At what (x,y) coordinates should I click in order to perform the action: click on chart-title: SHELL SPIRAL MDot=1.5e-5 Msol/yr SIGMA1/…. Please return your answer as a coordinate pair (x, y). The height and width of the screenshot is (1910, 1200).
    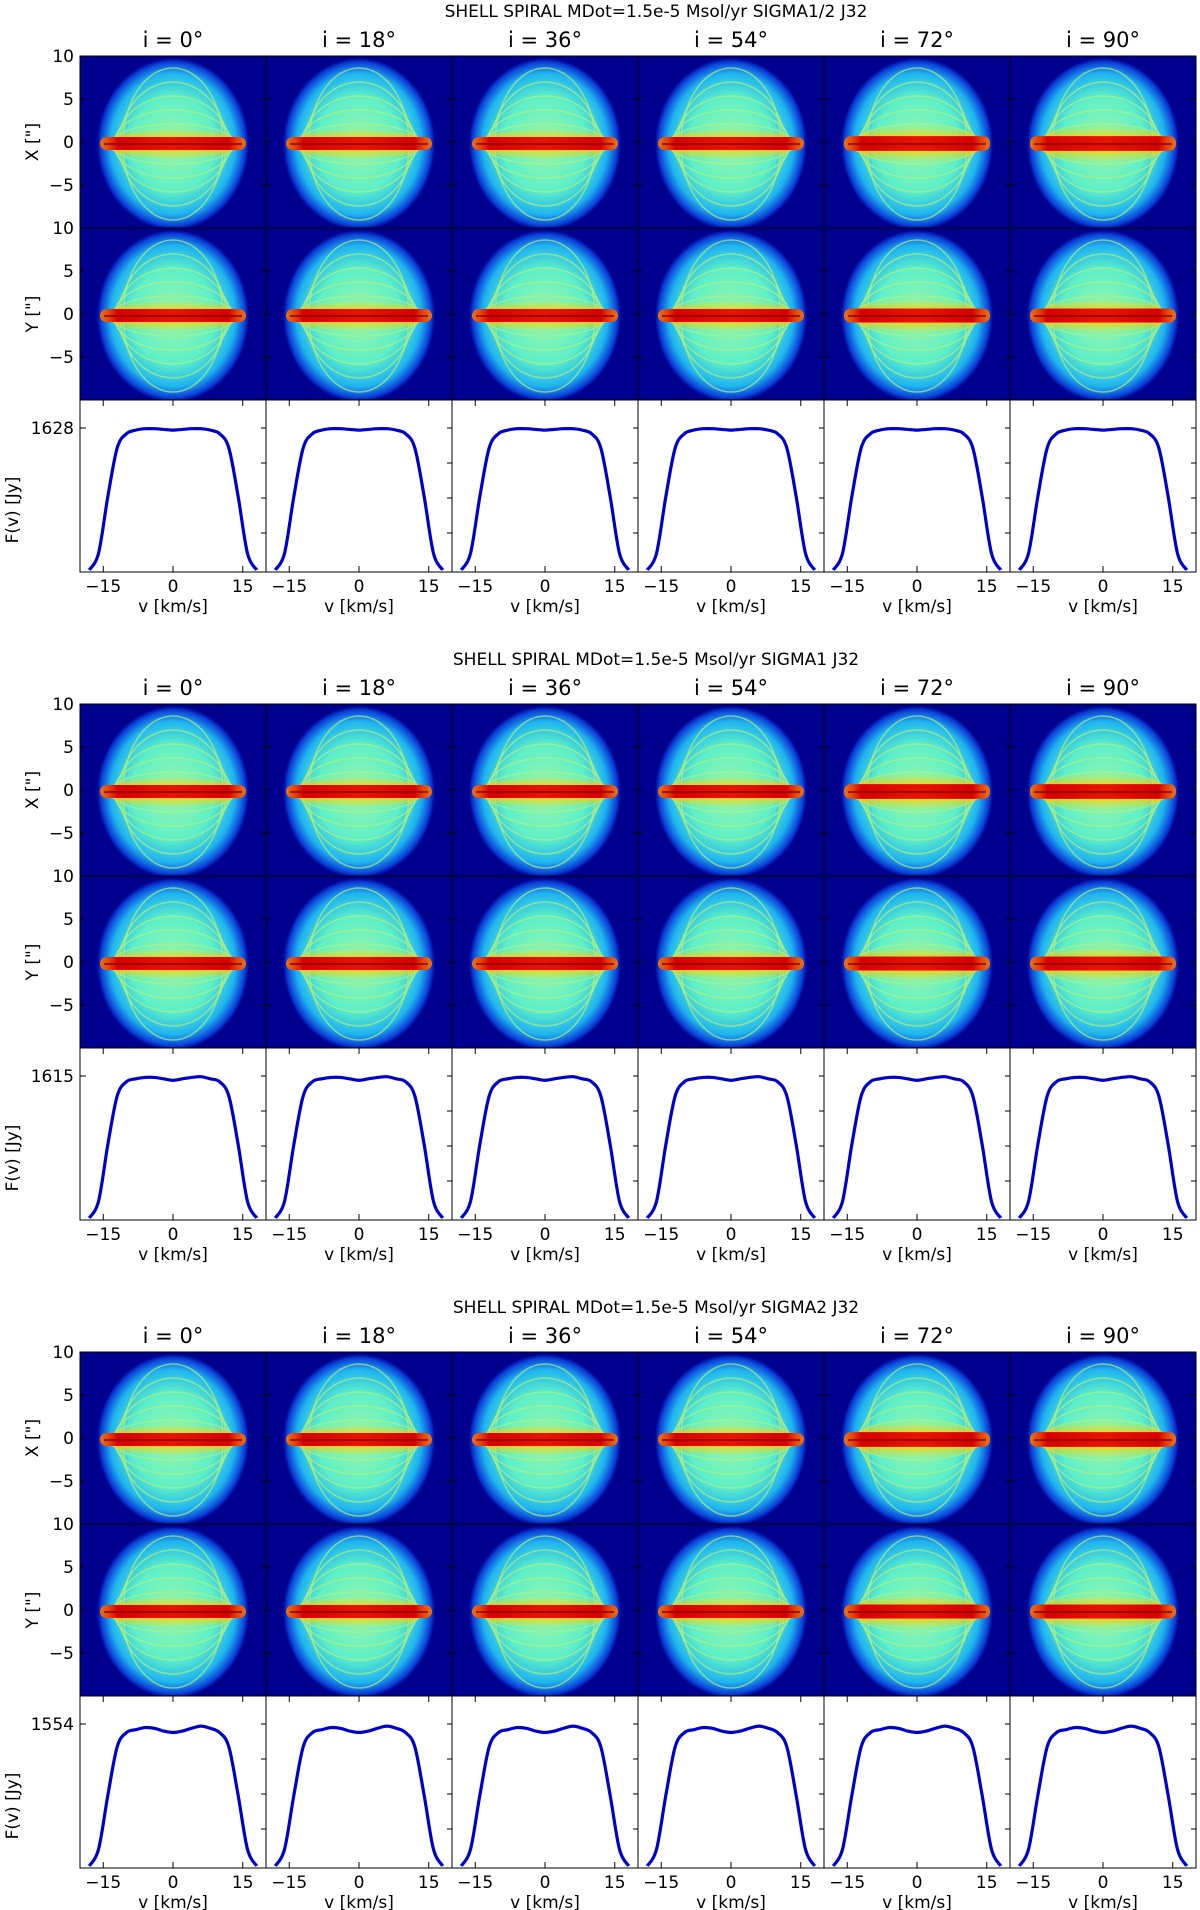
    Looking at the image, I should click on (656, 12).